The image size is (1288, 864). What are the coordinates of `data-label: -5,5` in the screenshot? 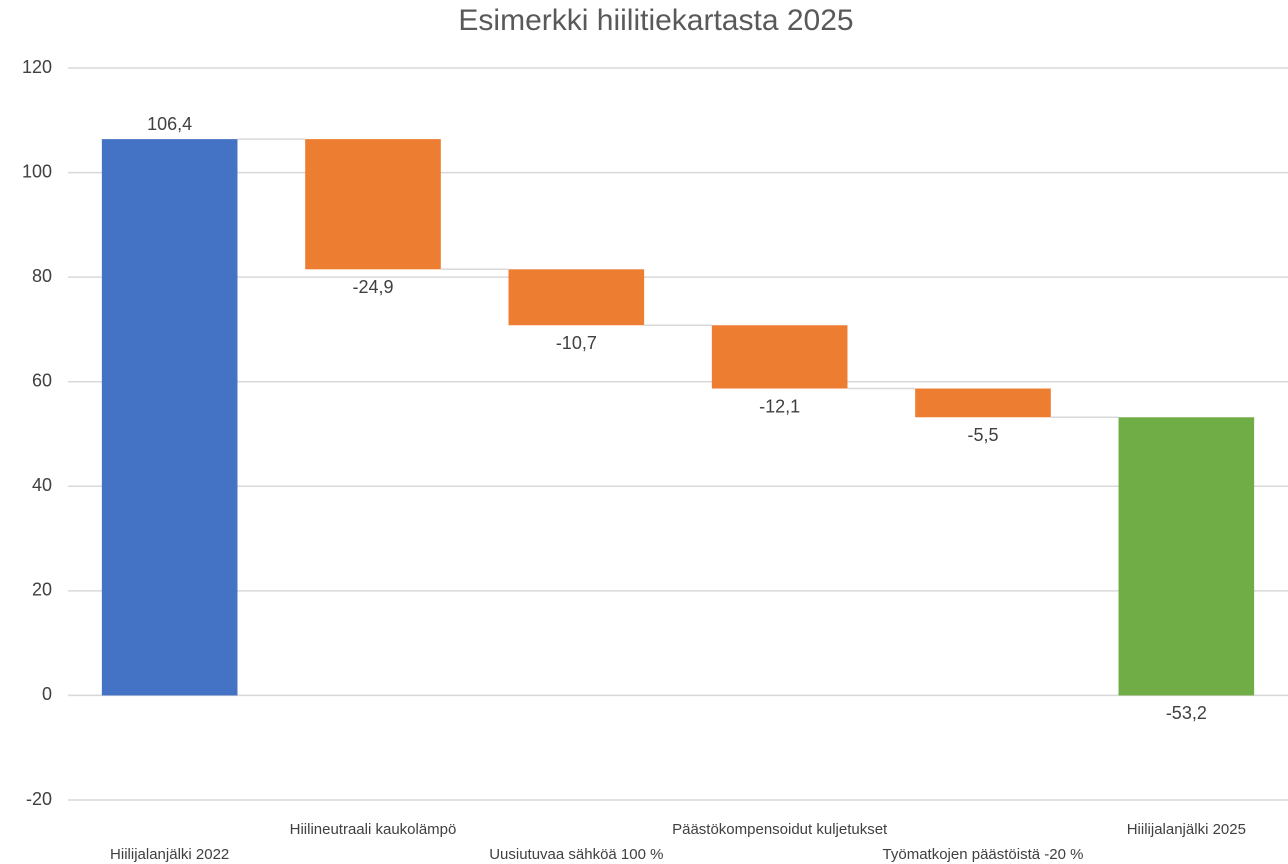 It's located at (982, 435).